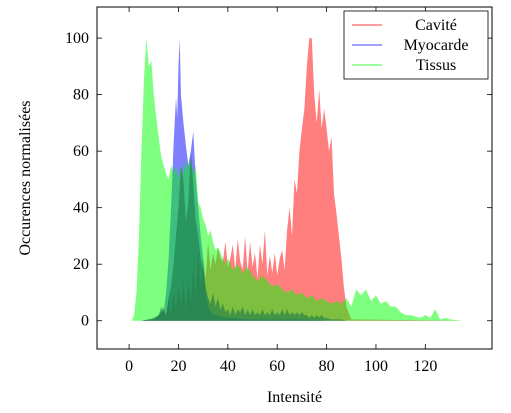 The height and width of the screenshot is (413, 511). I want to click on x-tick-label: 100, so click(376, 366).